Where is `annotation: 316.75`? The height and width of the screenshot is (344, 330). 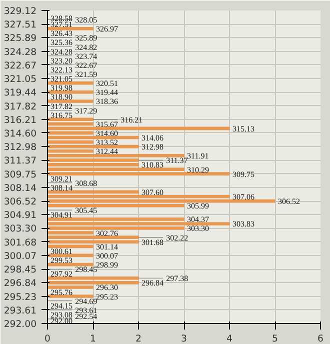
annotation: 316.75 is located at coordinates (61, 115).